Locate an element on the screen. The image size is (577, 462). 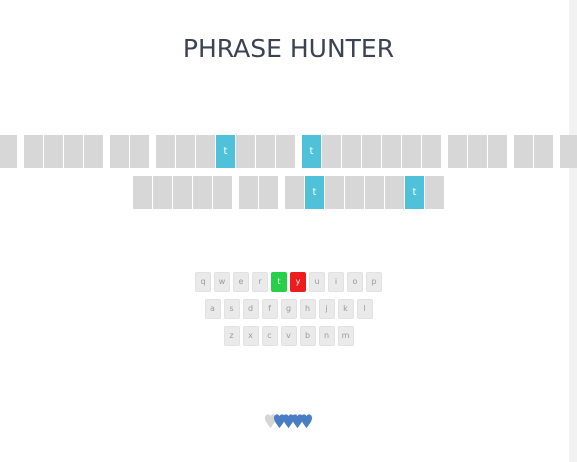
key-f: f is located at coordinates (269, 309).